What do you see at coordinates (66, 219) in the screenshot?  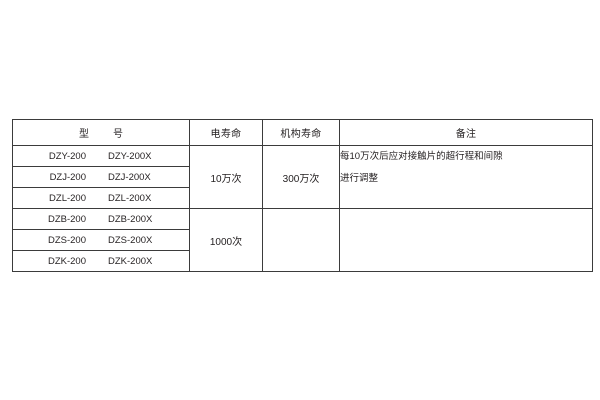 I see `model-base: DZB-200` at bounding box center [66, 219].